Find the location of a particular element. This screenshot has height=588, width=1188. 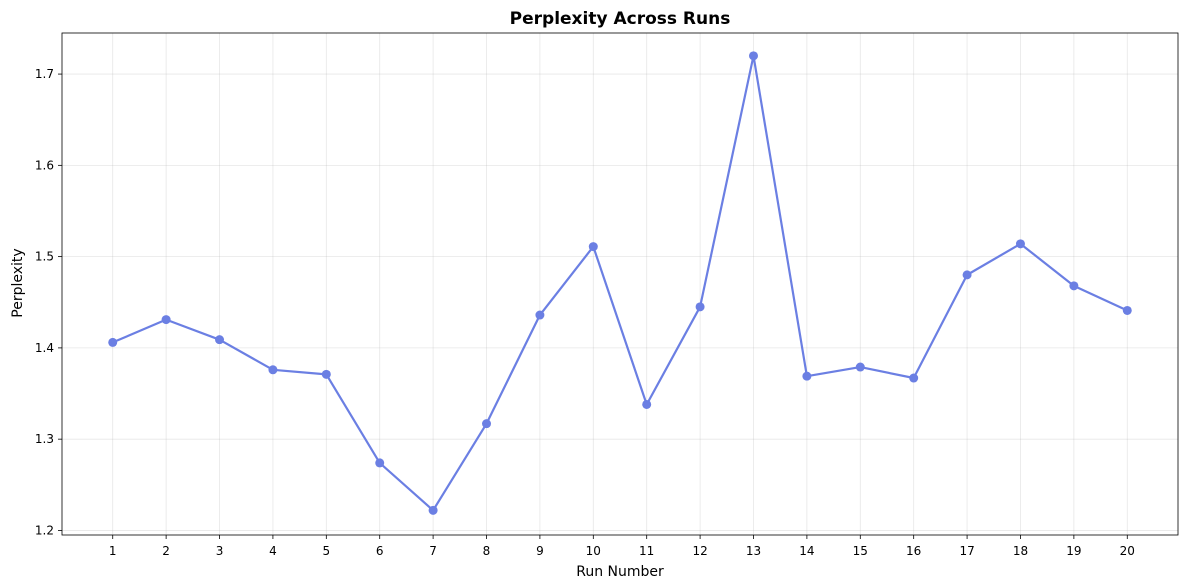

x-tick-label: 9 is located at coordinates (540, 551).